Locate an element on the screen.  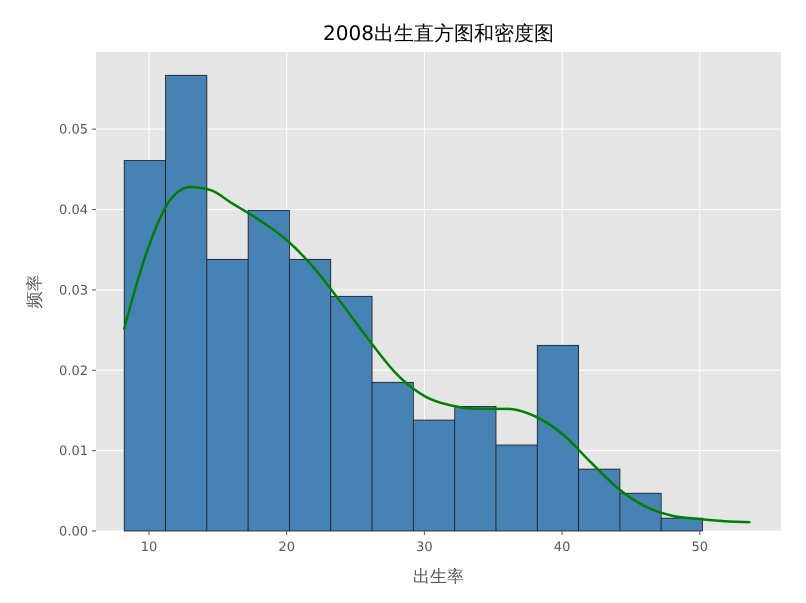
y-axis-title: 频率 is located at coordinates (35, 291).